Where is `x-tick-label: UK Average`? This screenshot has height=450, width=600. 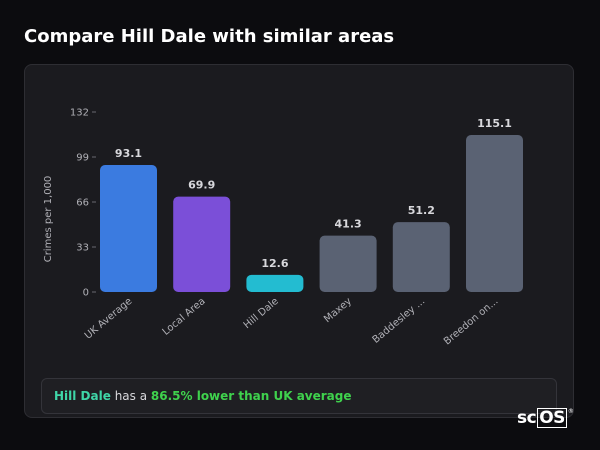
x-tick-label: UK Average is located at coordinates (109, 319).